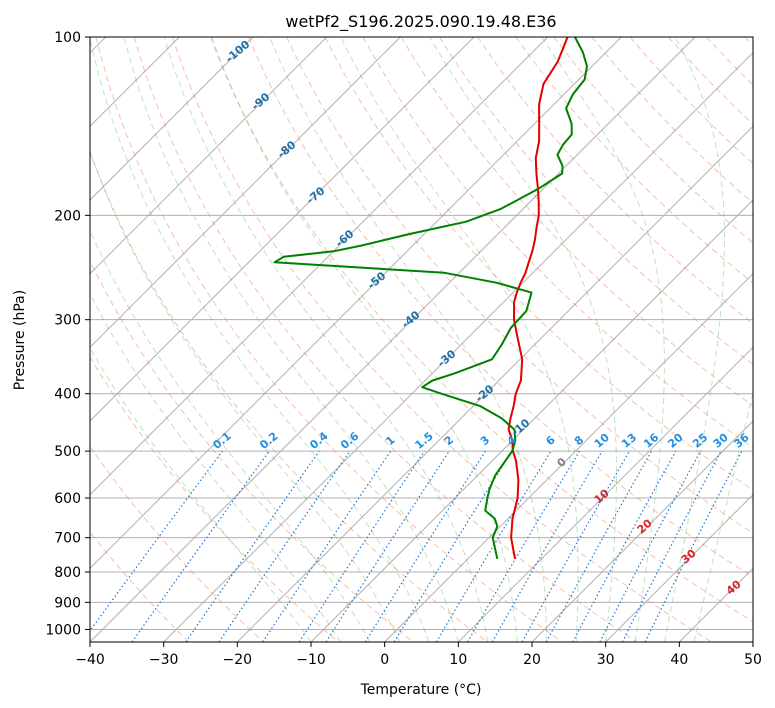  Describe the element at coordinates (311, 660) in the screenshot. I see `x-tick-label: −10` at that location.